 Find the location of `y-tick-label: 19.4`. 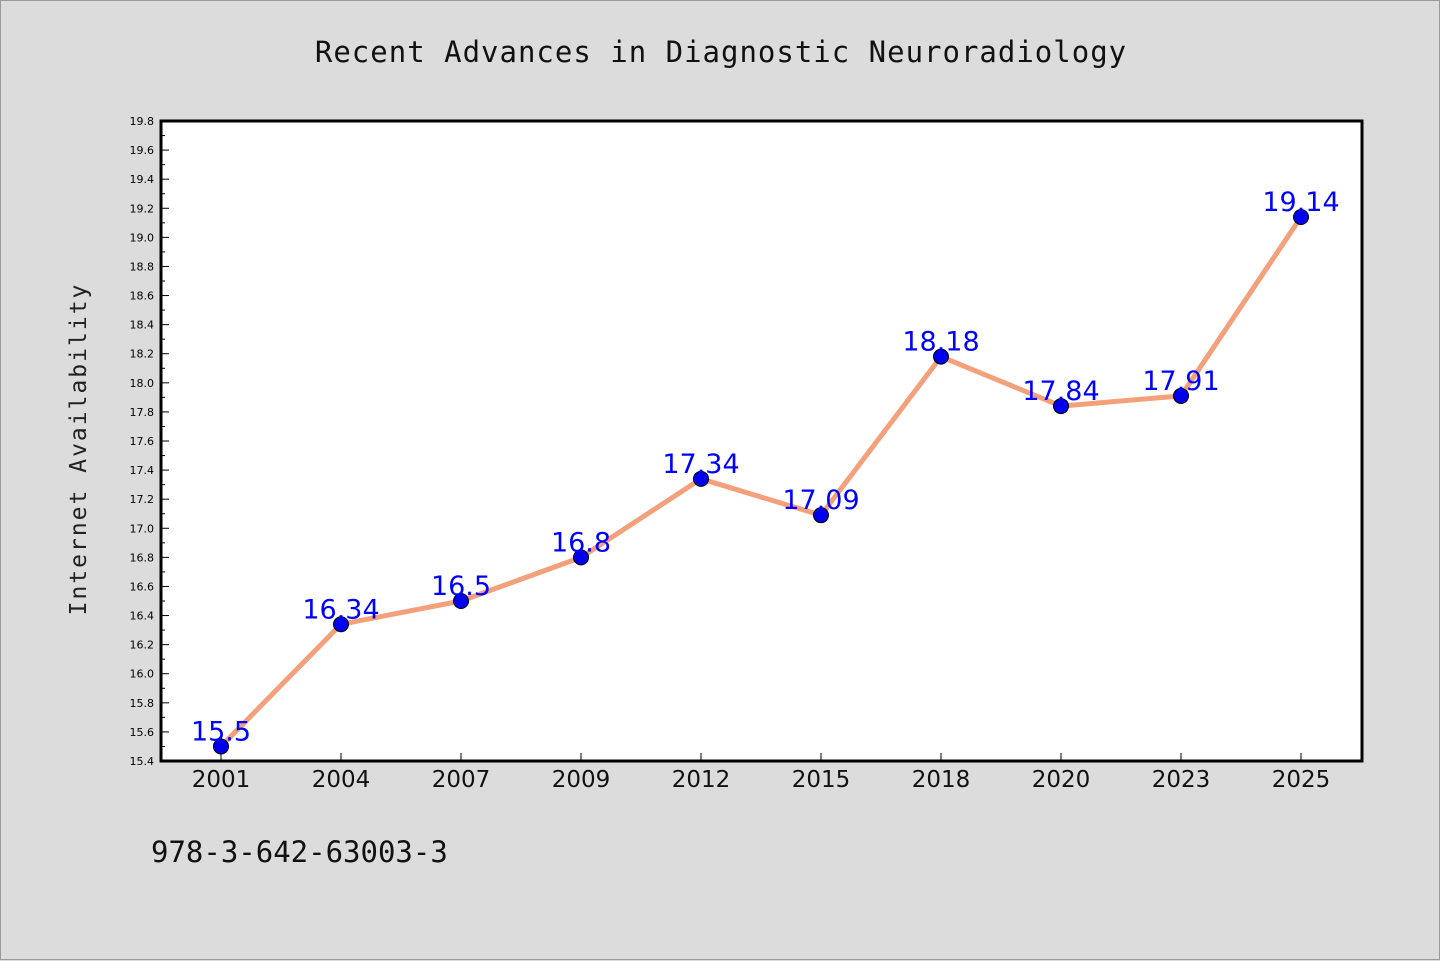

y-tick-label: 19.4 is located at coordinates (142, 179).